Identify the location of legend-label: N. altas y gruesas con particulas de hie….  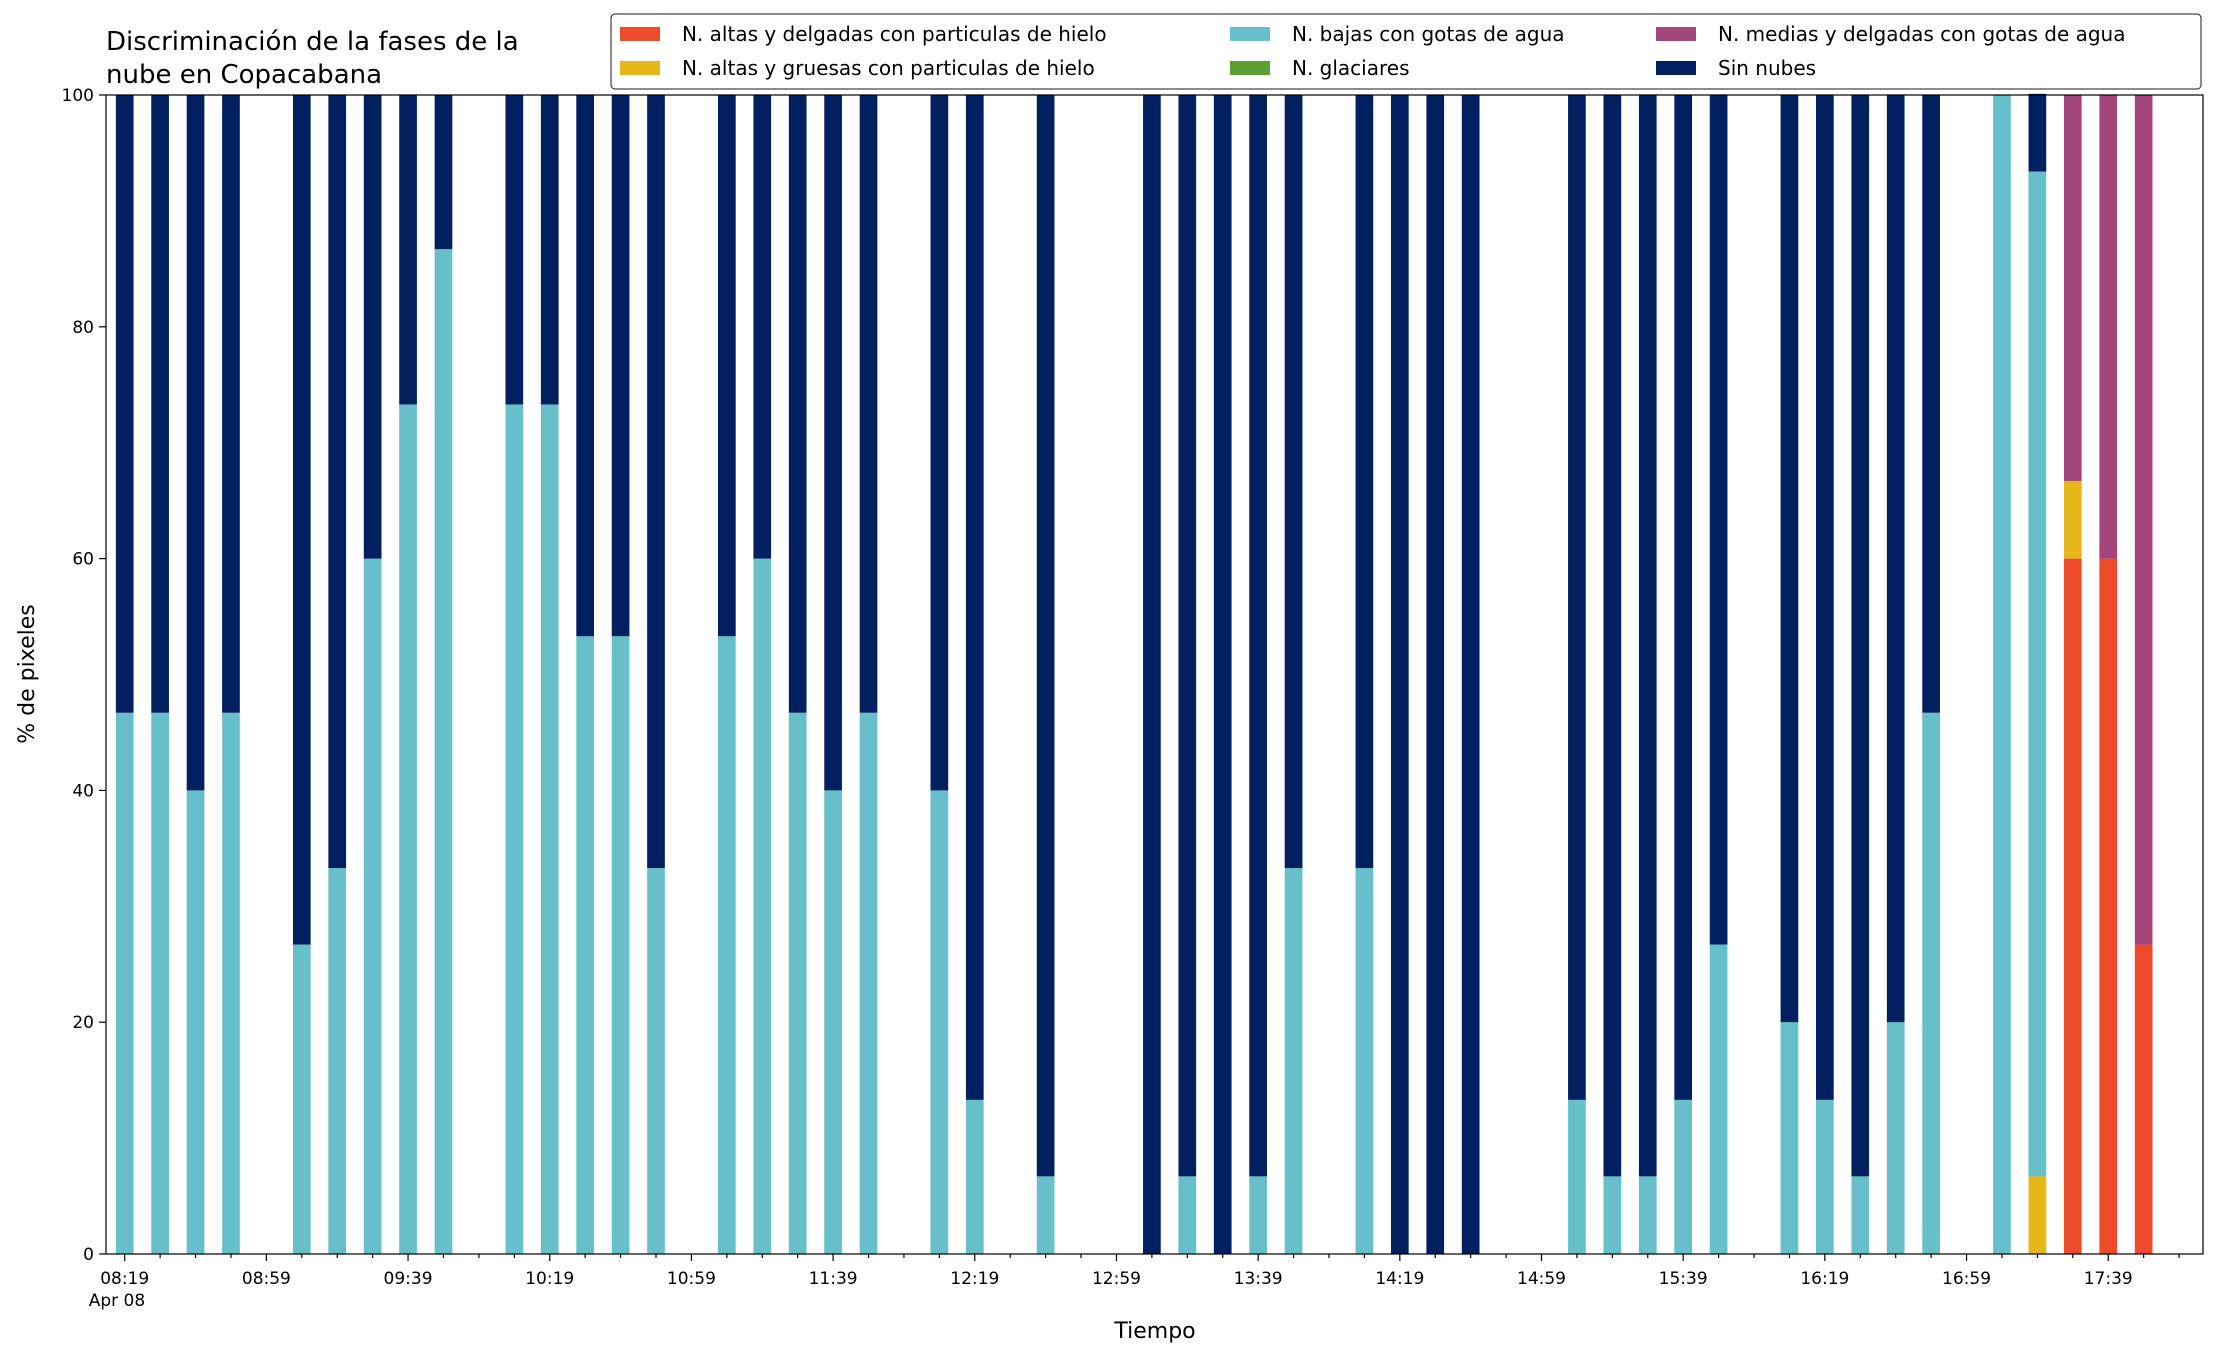
(888, 68).